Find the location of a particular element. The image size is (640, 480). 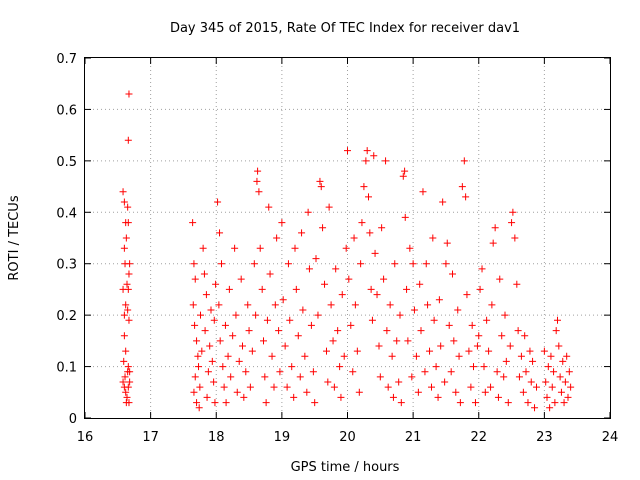

x-tick-label: 16 is located at coordinates (85, 437).